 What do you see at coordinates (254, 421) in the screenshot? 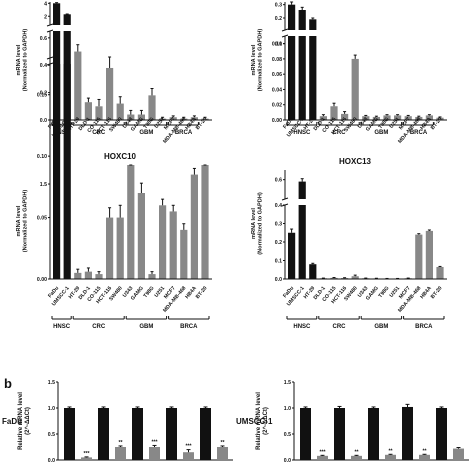
I see `row-label: UMSCC-1` at bounding box center [254, 421].